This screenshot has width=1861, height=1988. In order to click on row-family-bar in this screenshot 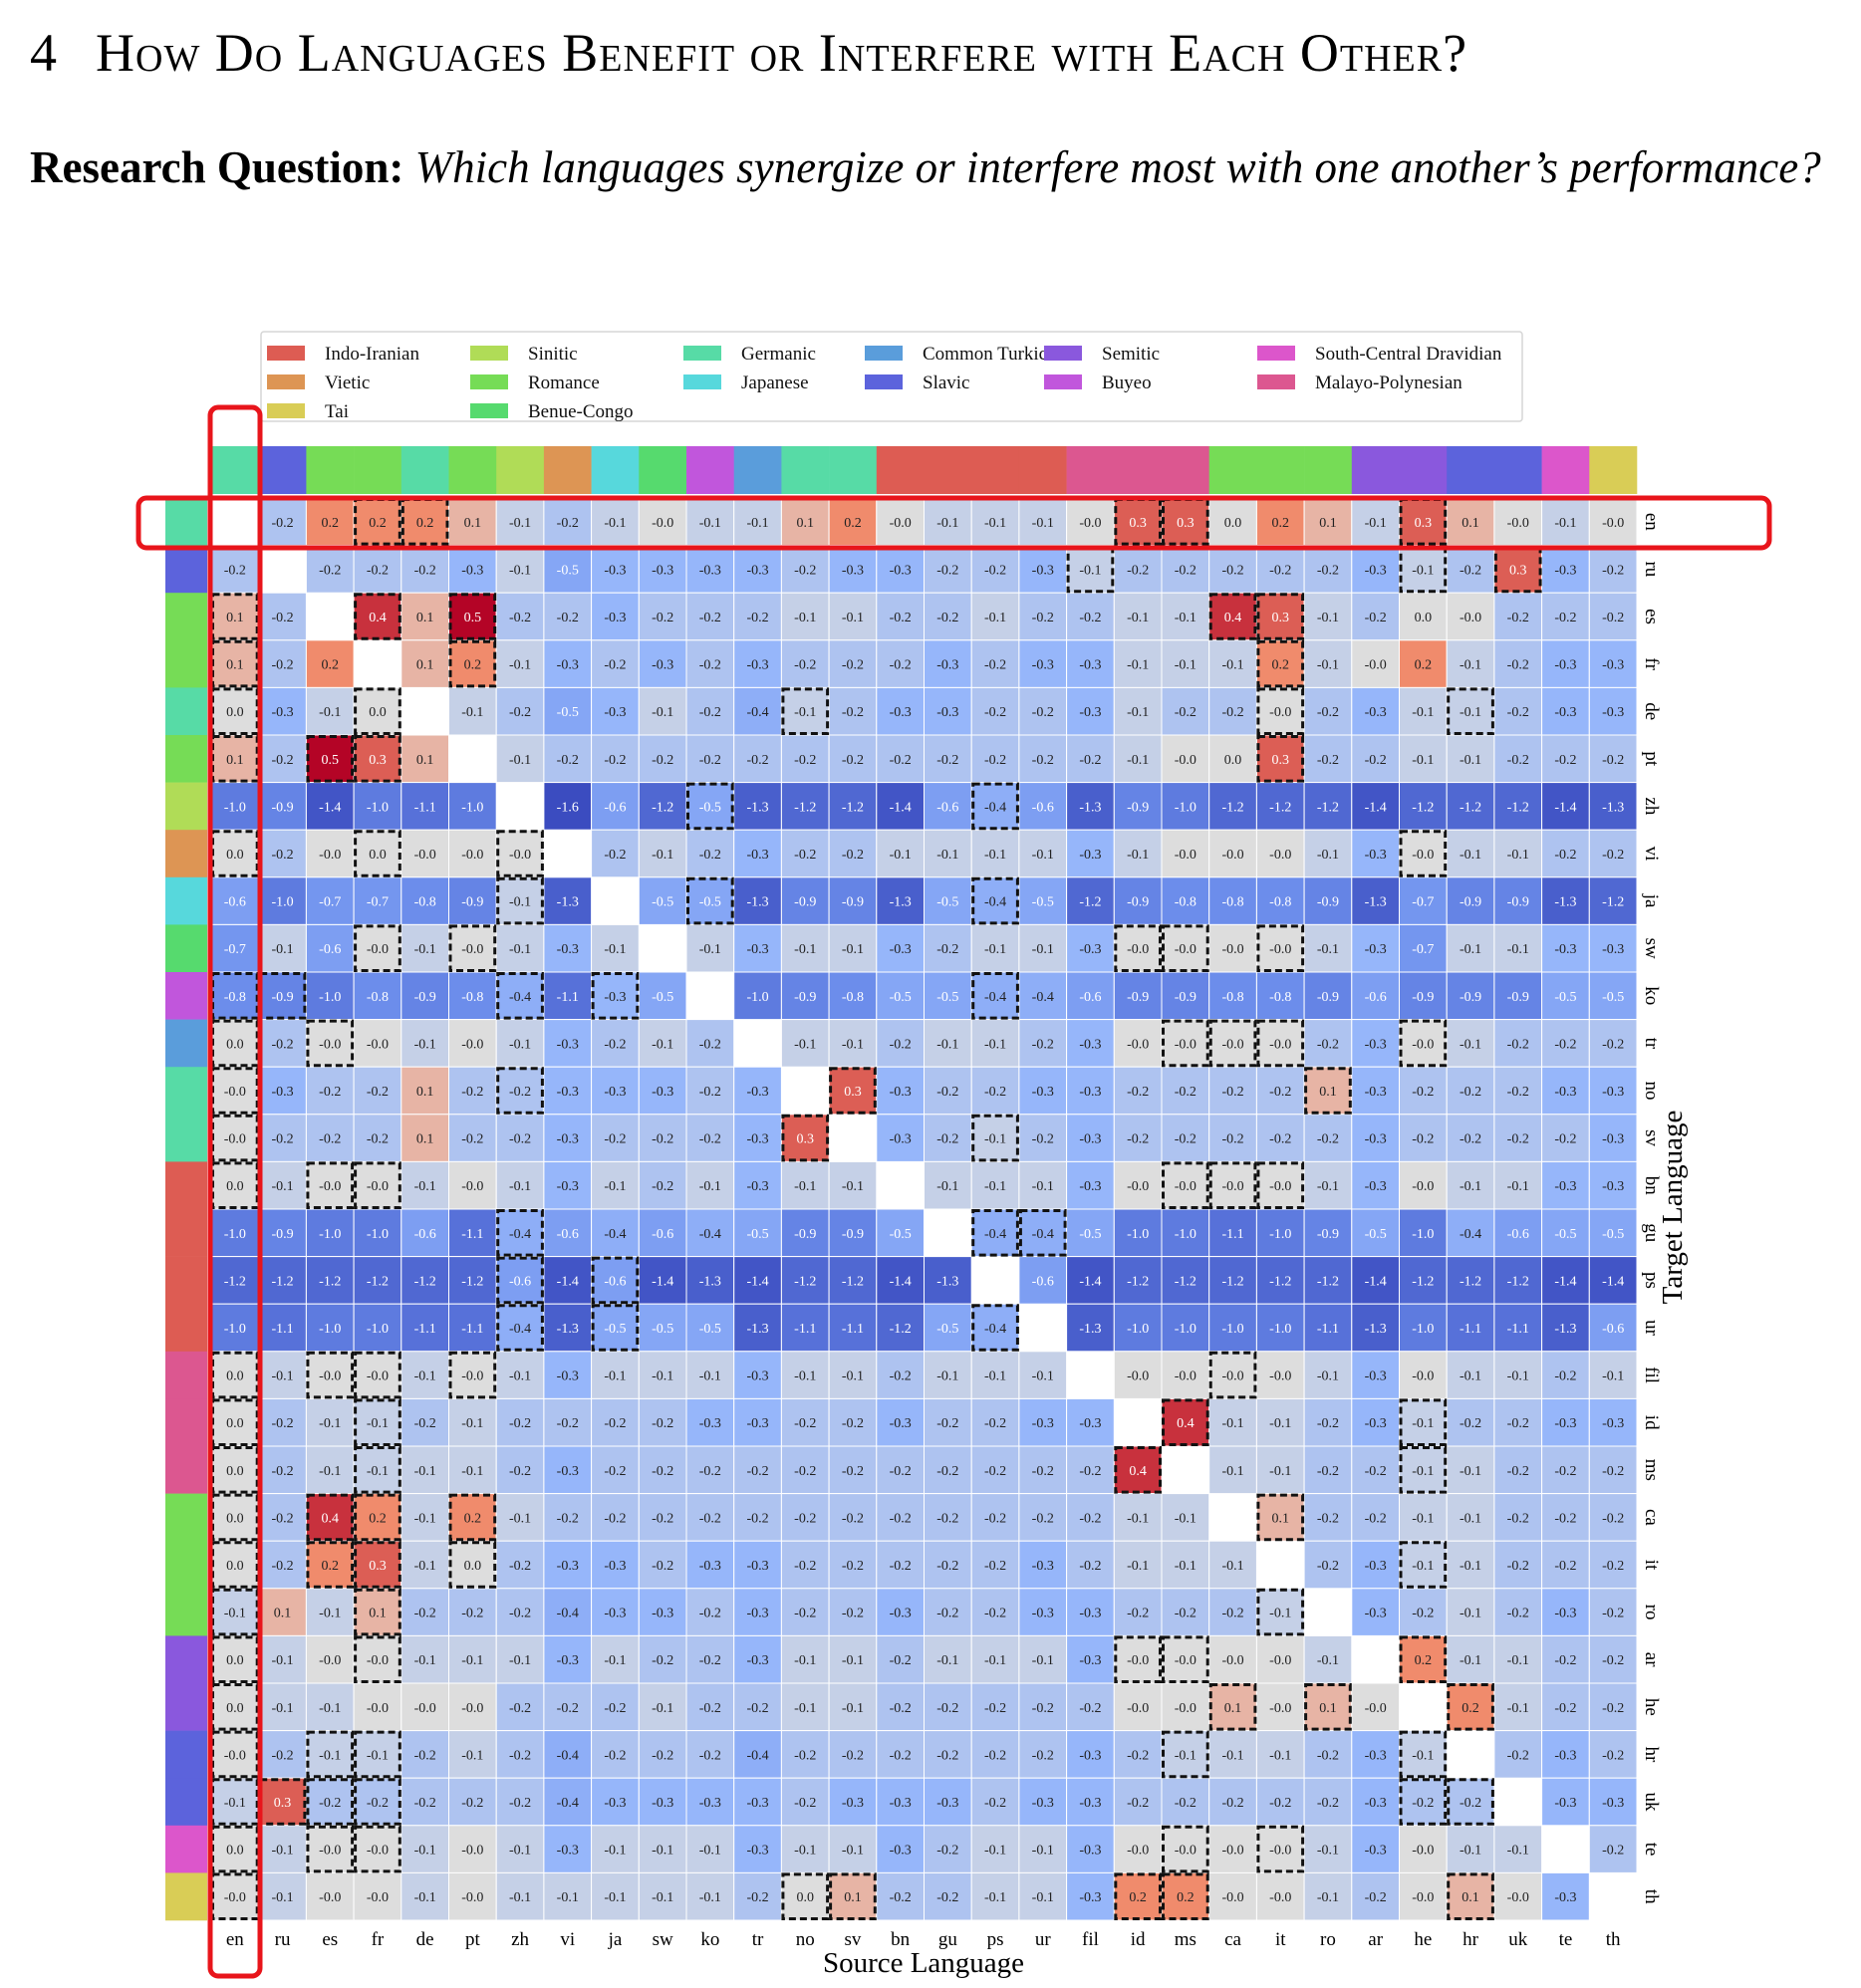, I will do `click(186, 1375)`.